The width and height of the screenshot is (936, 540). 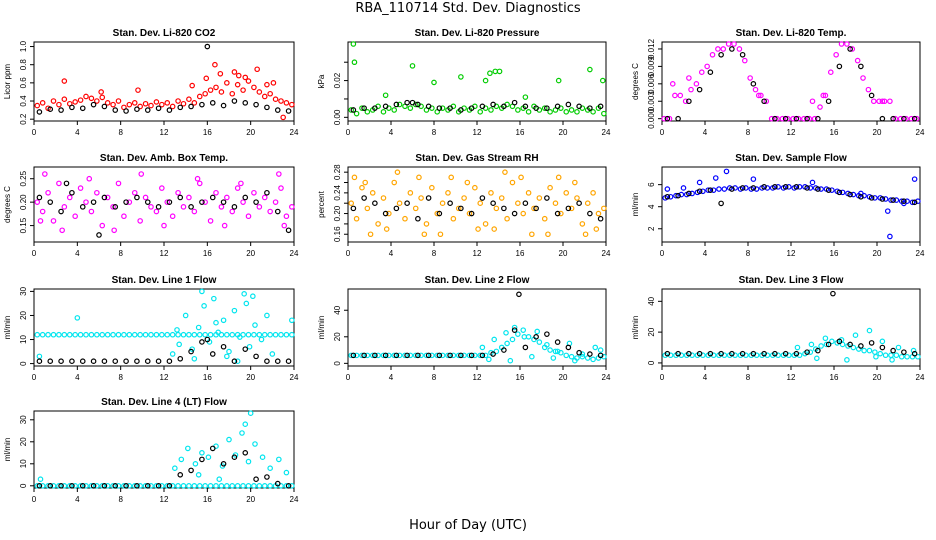 I want to click on chart-title: Stan. Dev. Sample Flow, so click(x=791, y=158).